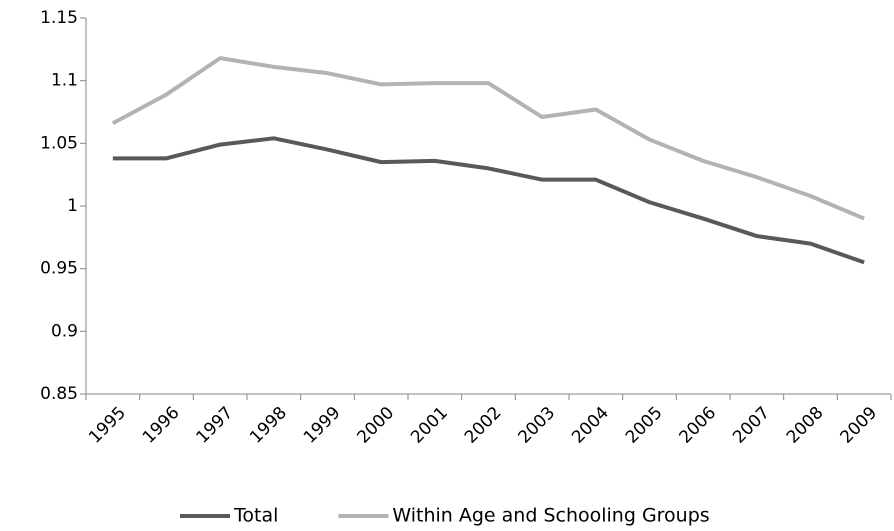 This screenshot has height=531, width=894. I want to click on x-tick-label: 2005, so click(644, 425).